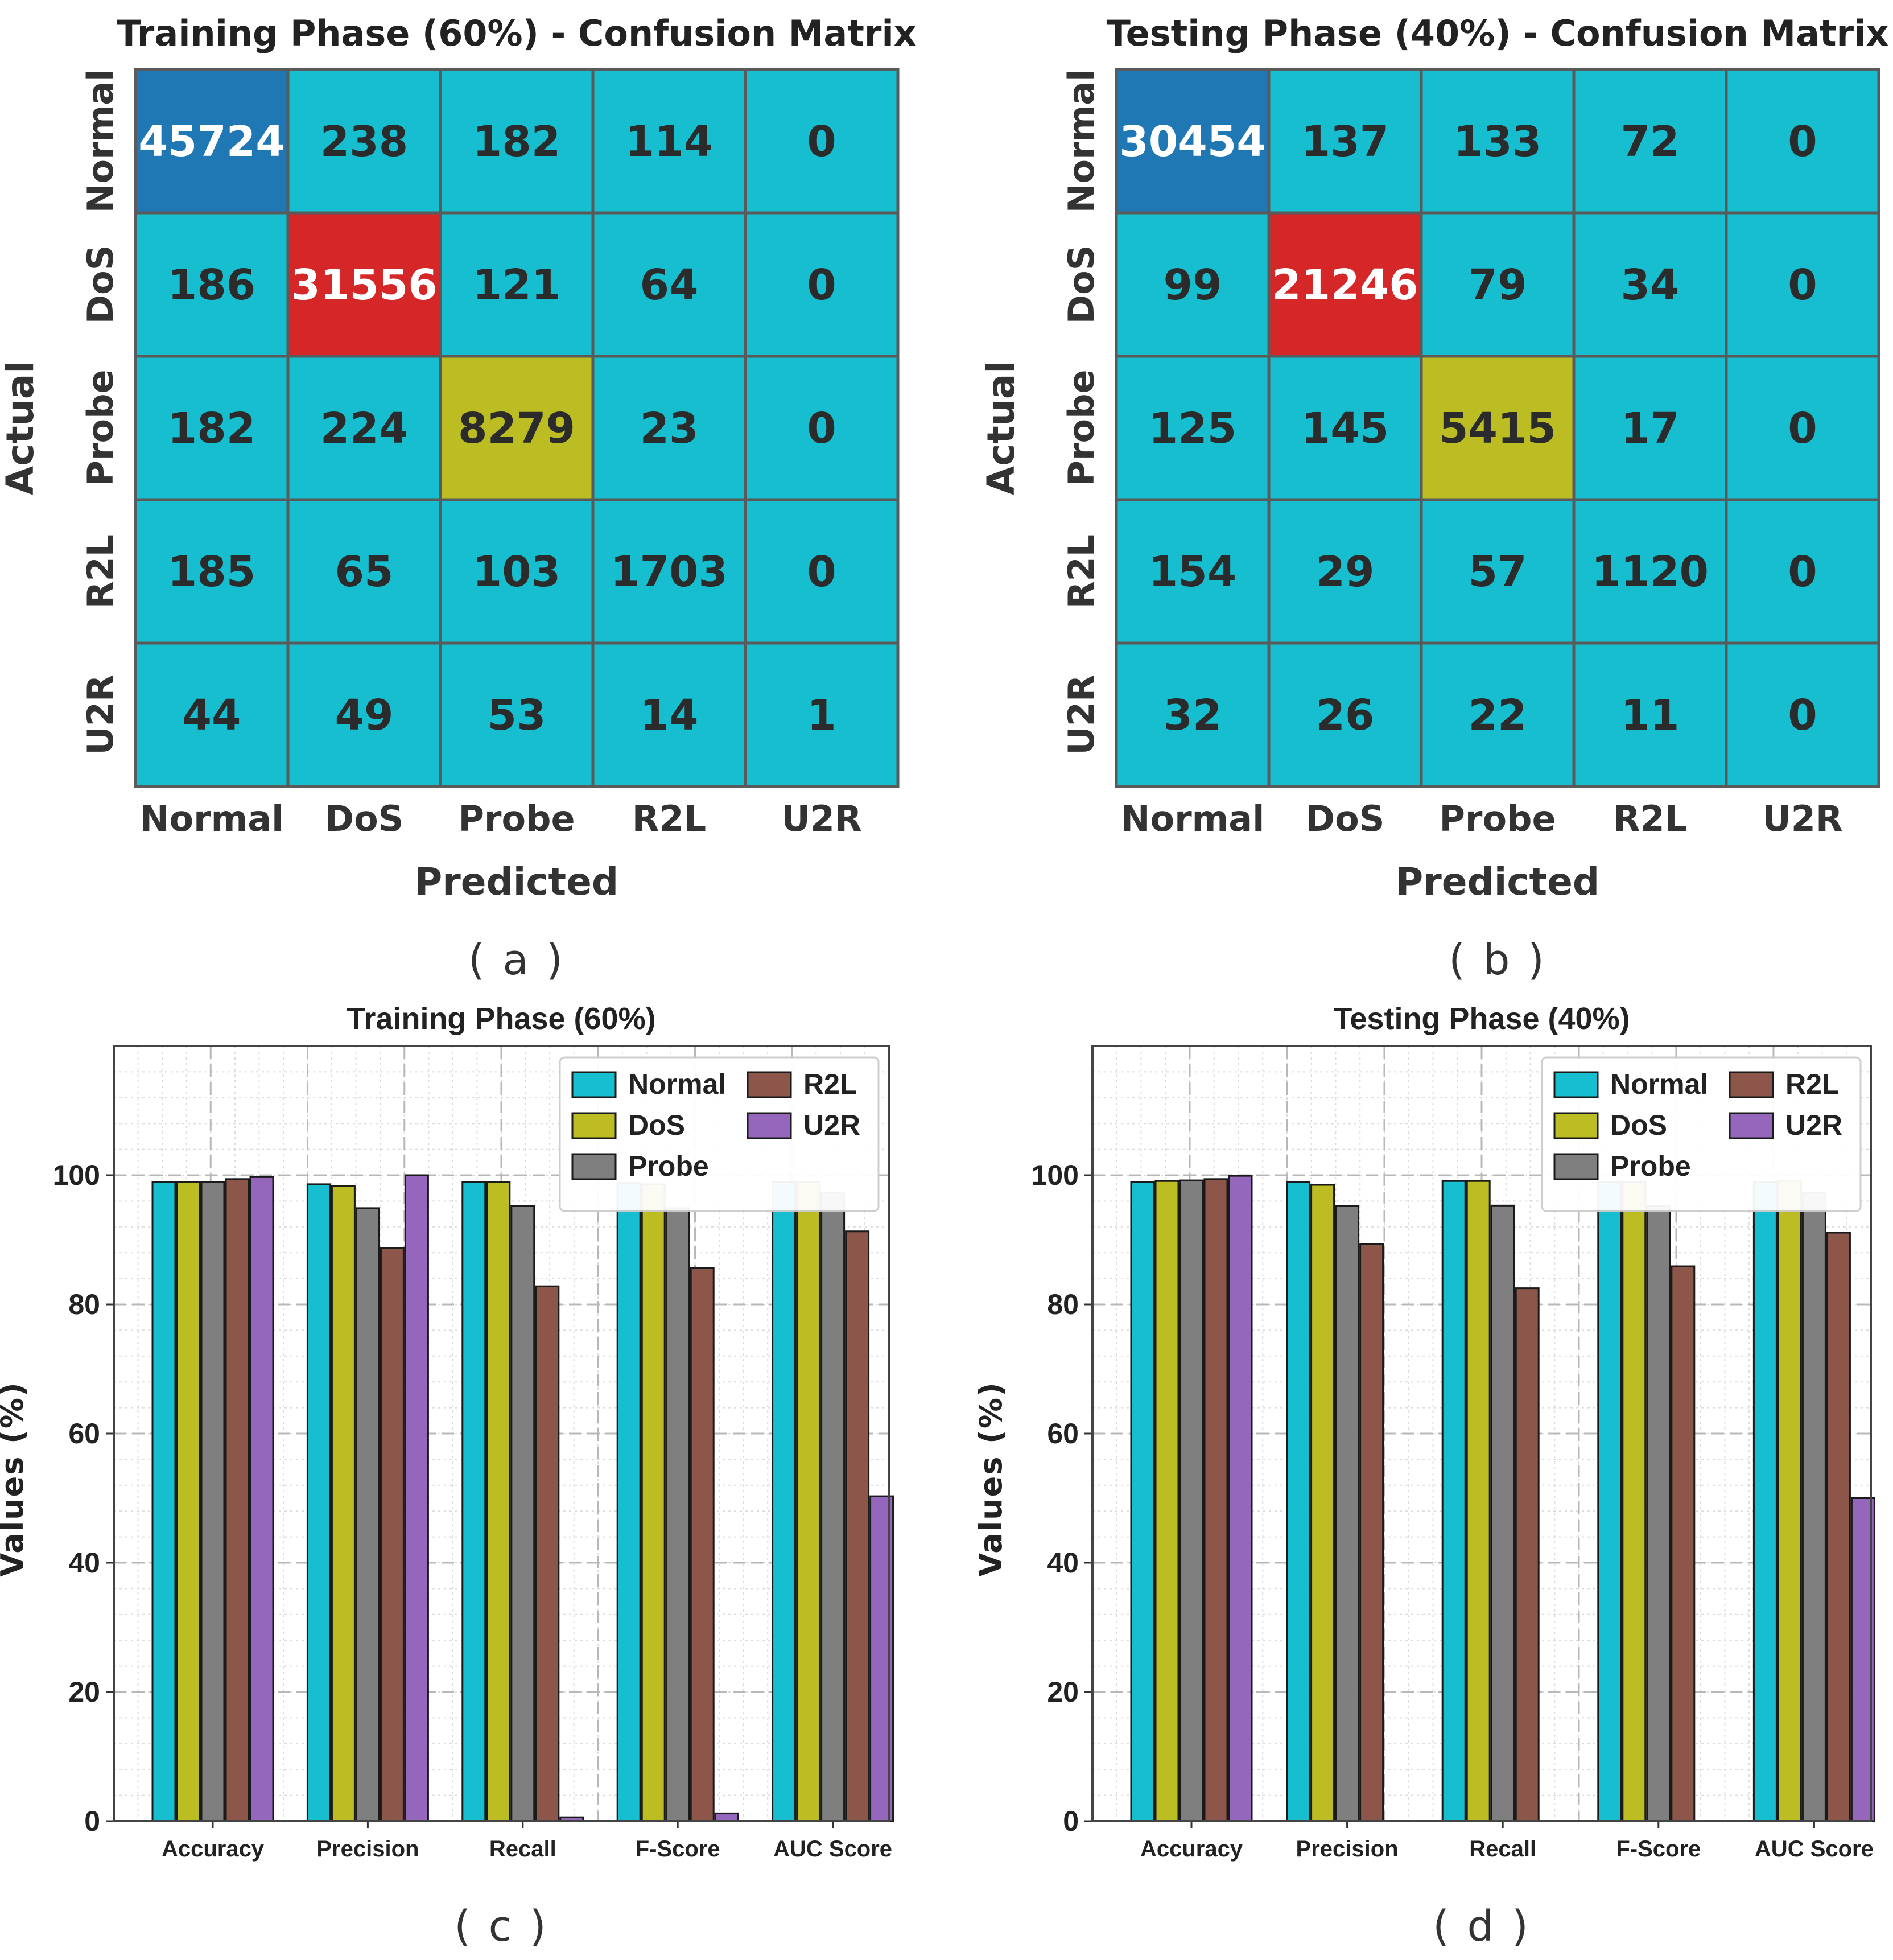 This screenshot has width=1893, height=1960. What do you see at coordinates (1701, 1134) in the screenshot?
I see `bar-test-legend-box` at bounding box center [1701, 1134].